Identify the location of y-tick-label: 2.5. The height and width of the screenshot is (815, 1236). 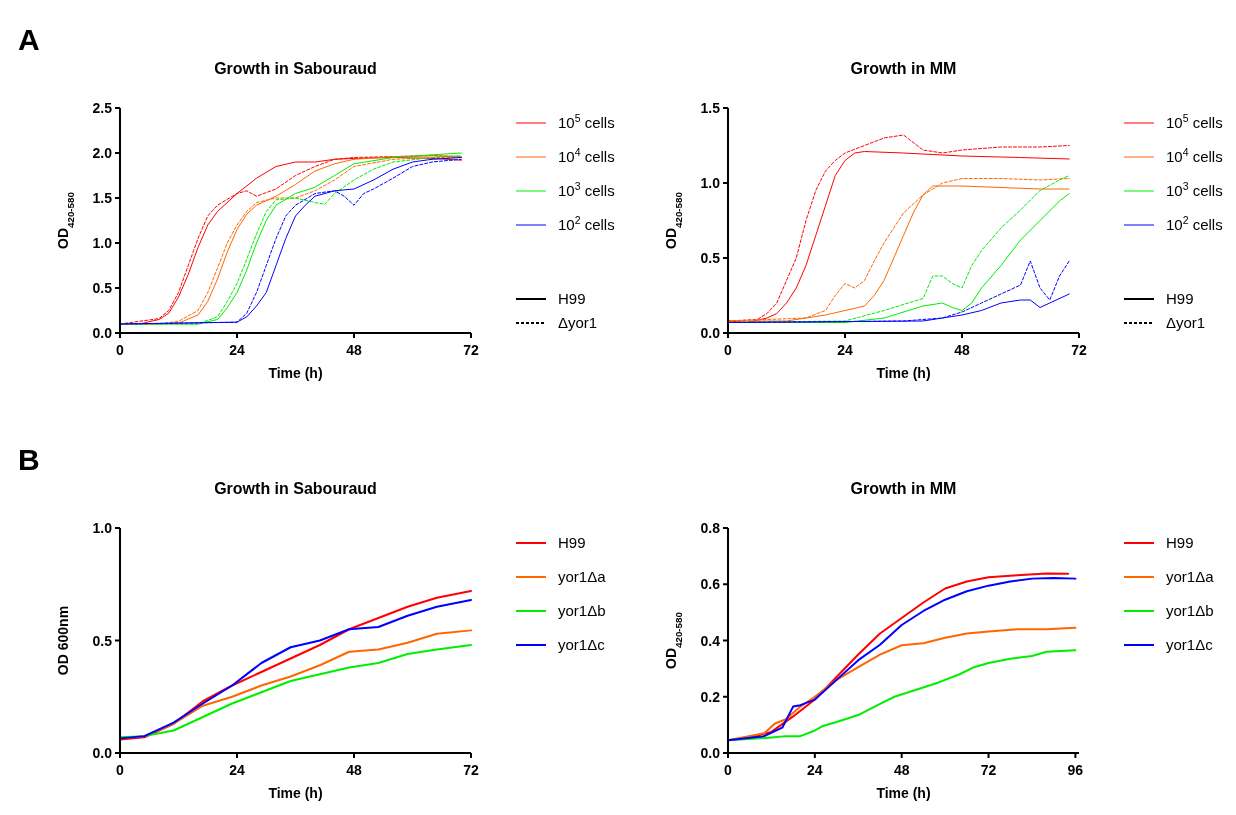
(102, 108).